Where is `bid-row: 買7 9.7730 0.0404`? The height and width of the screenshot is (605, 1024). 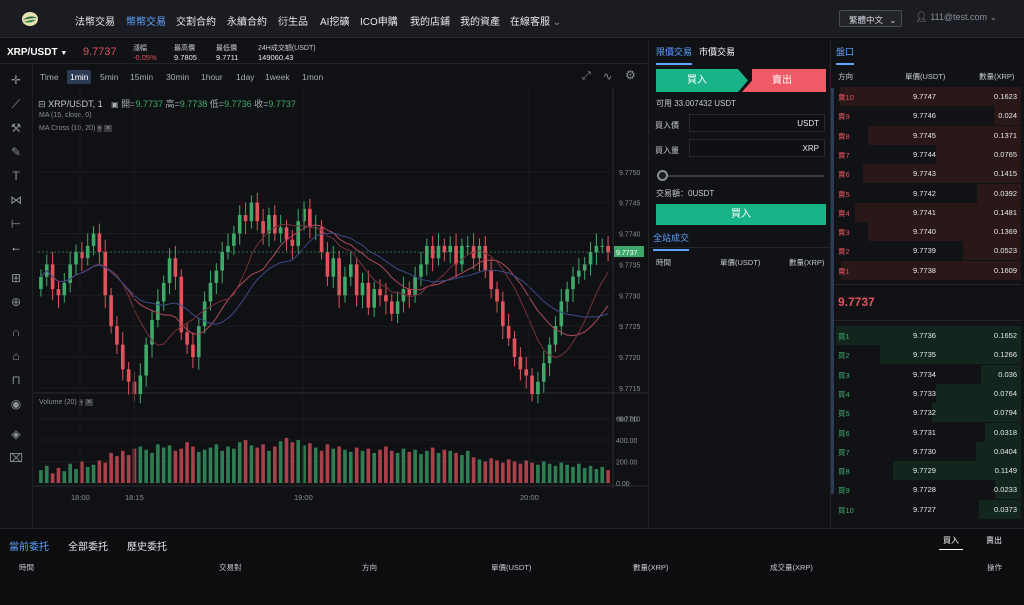 bid-row: 買7 9.7730 0.0404 is located at coordinates (926, 451).